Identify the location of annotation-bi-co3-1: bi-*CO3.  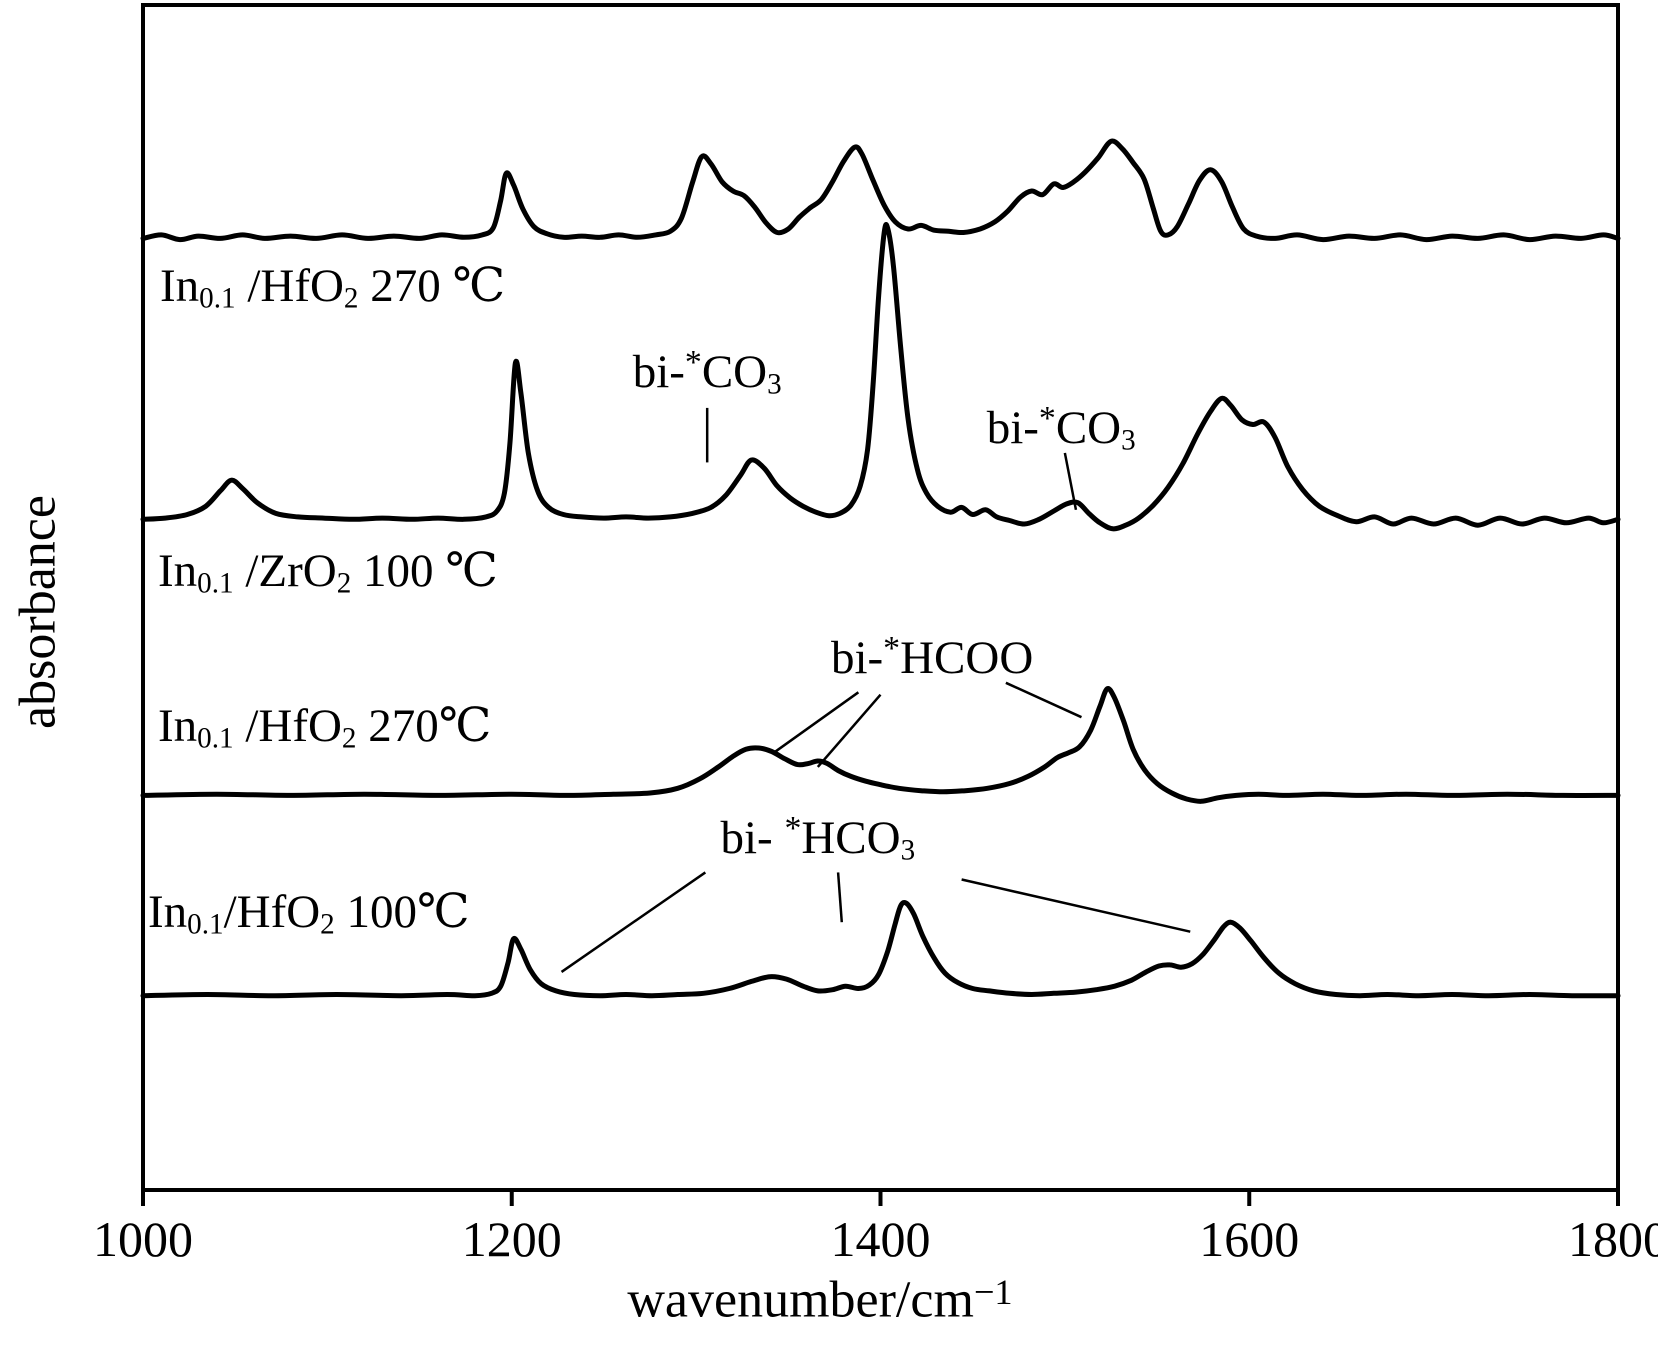
(707, 372).